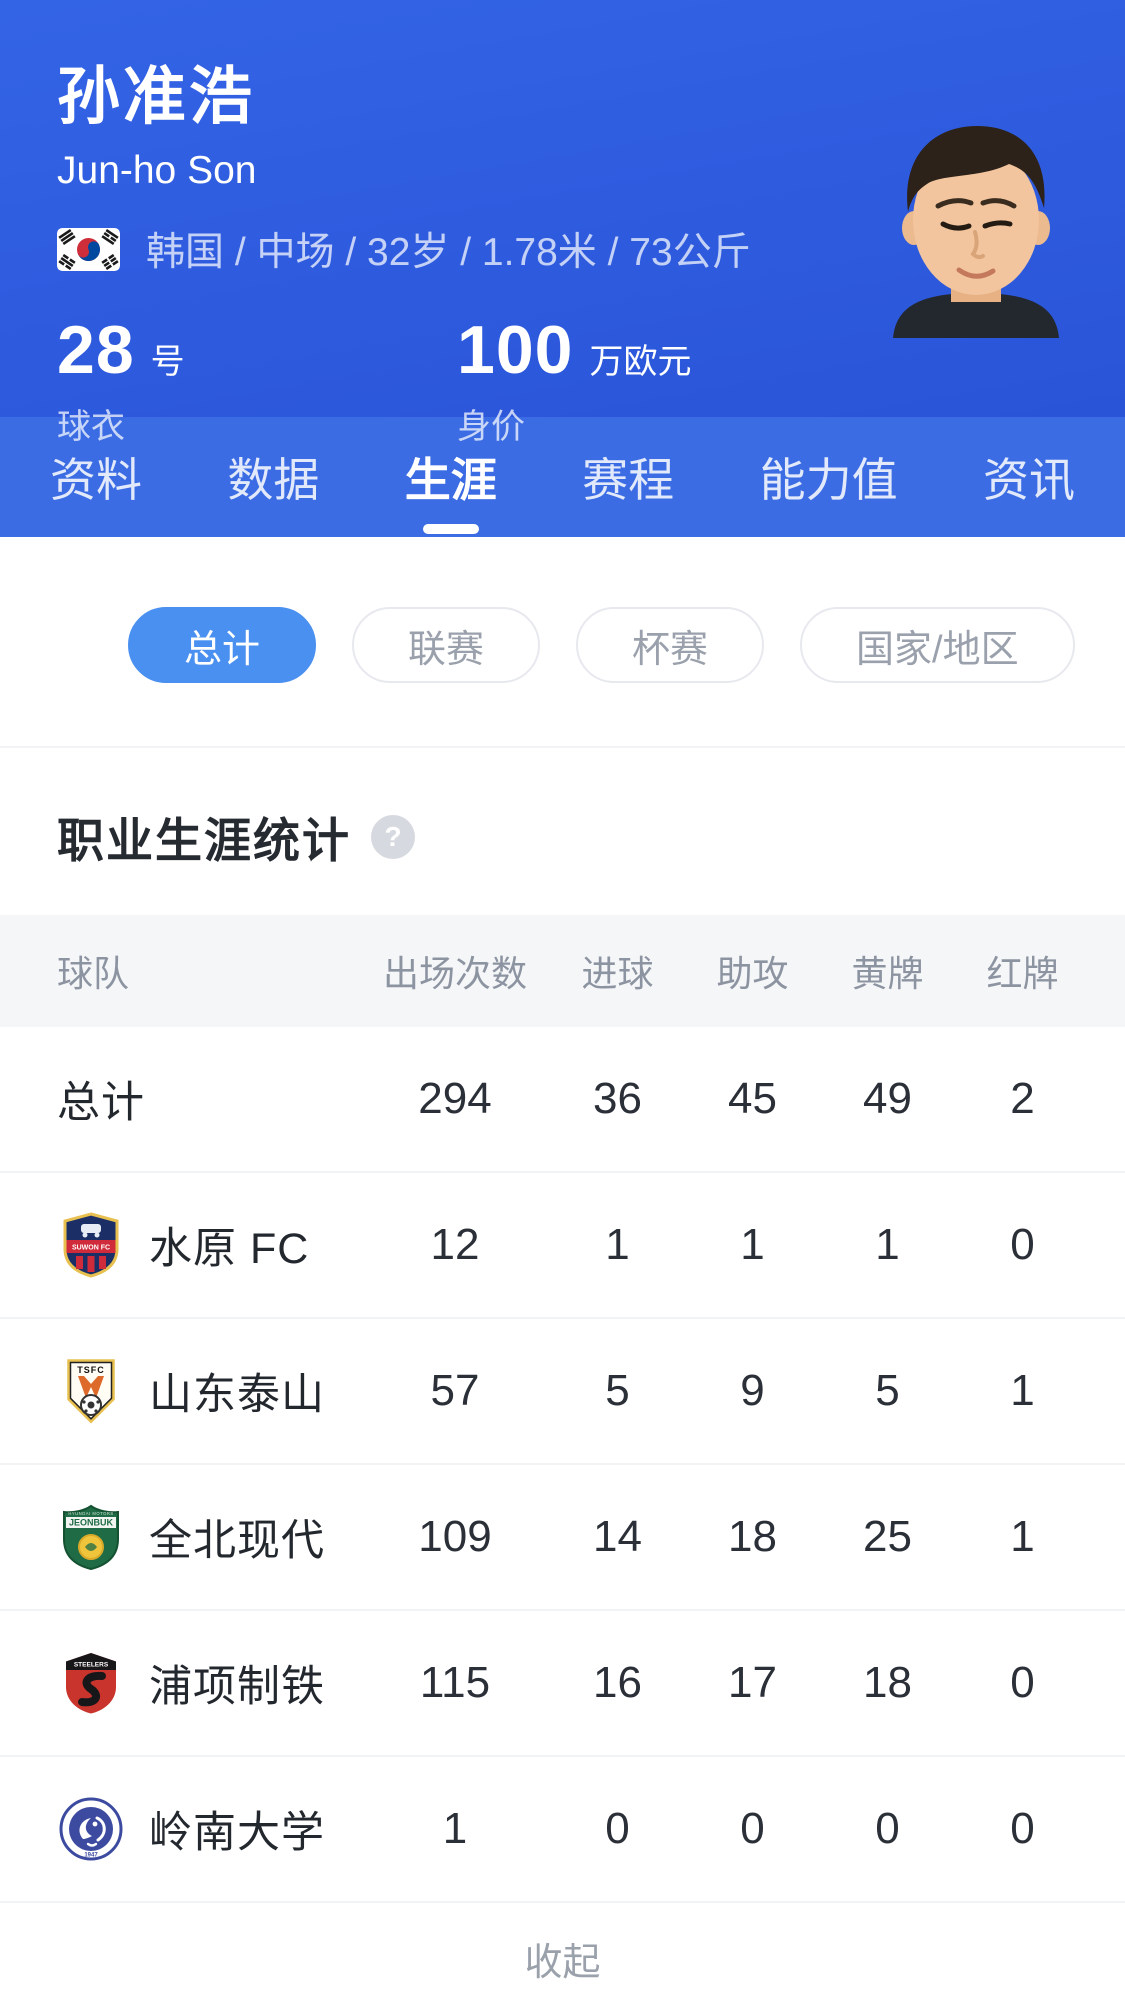 The height and width of the screenshot is (1999, 1125). Describe the element at coordinates (257, 379) in the screenshot. I see `jersey-number-stat: 28 号 球衣` at that location.